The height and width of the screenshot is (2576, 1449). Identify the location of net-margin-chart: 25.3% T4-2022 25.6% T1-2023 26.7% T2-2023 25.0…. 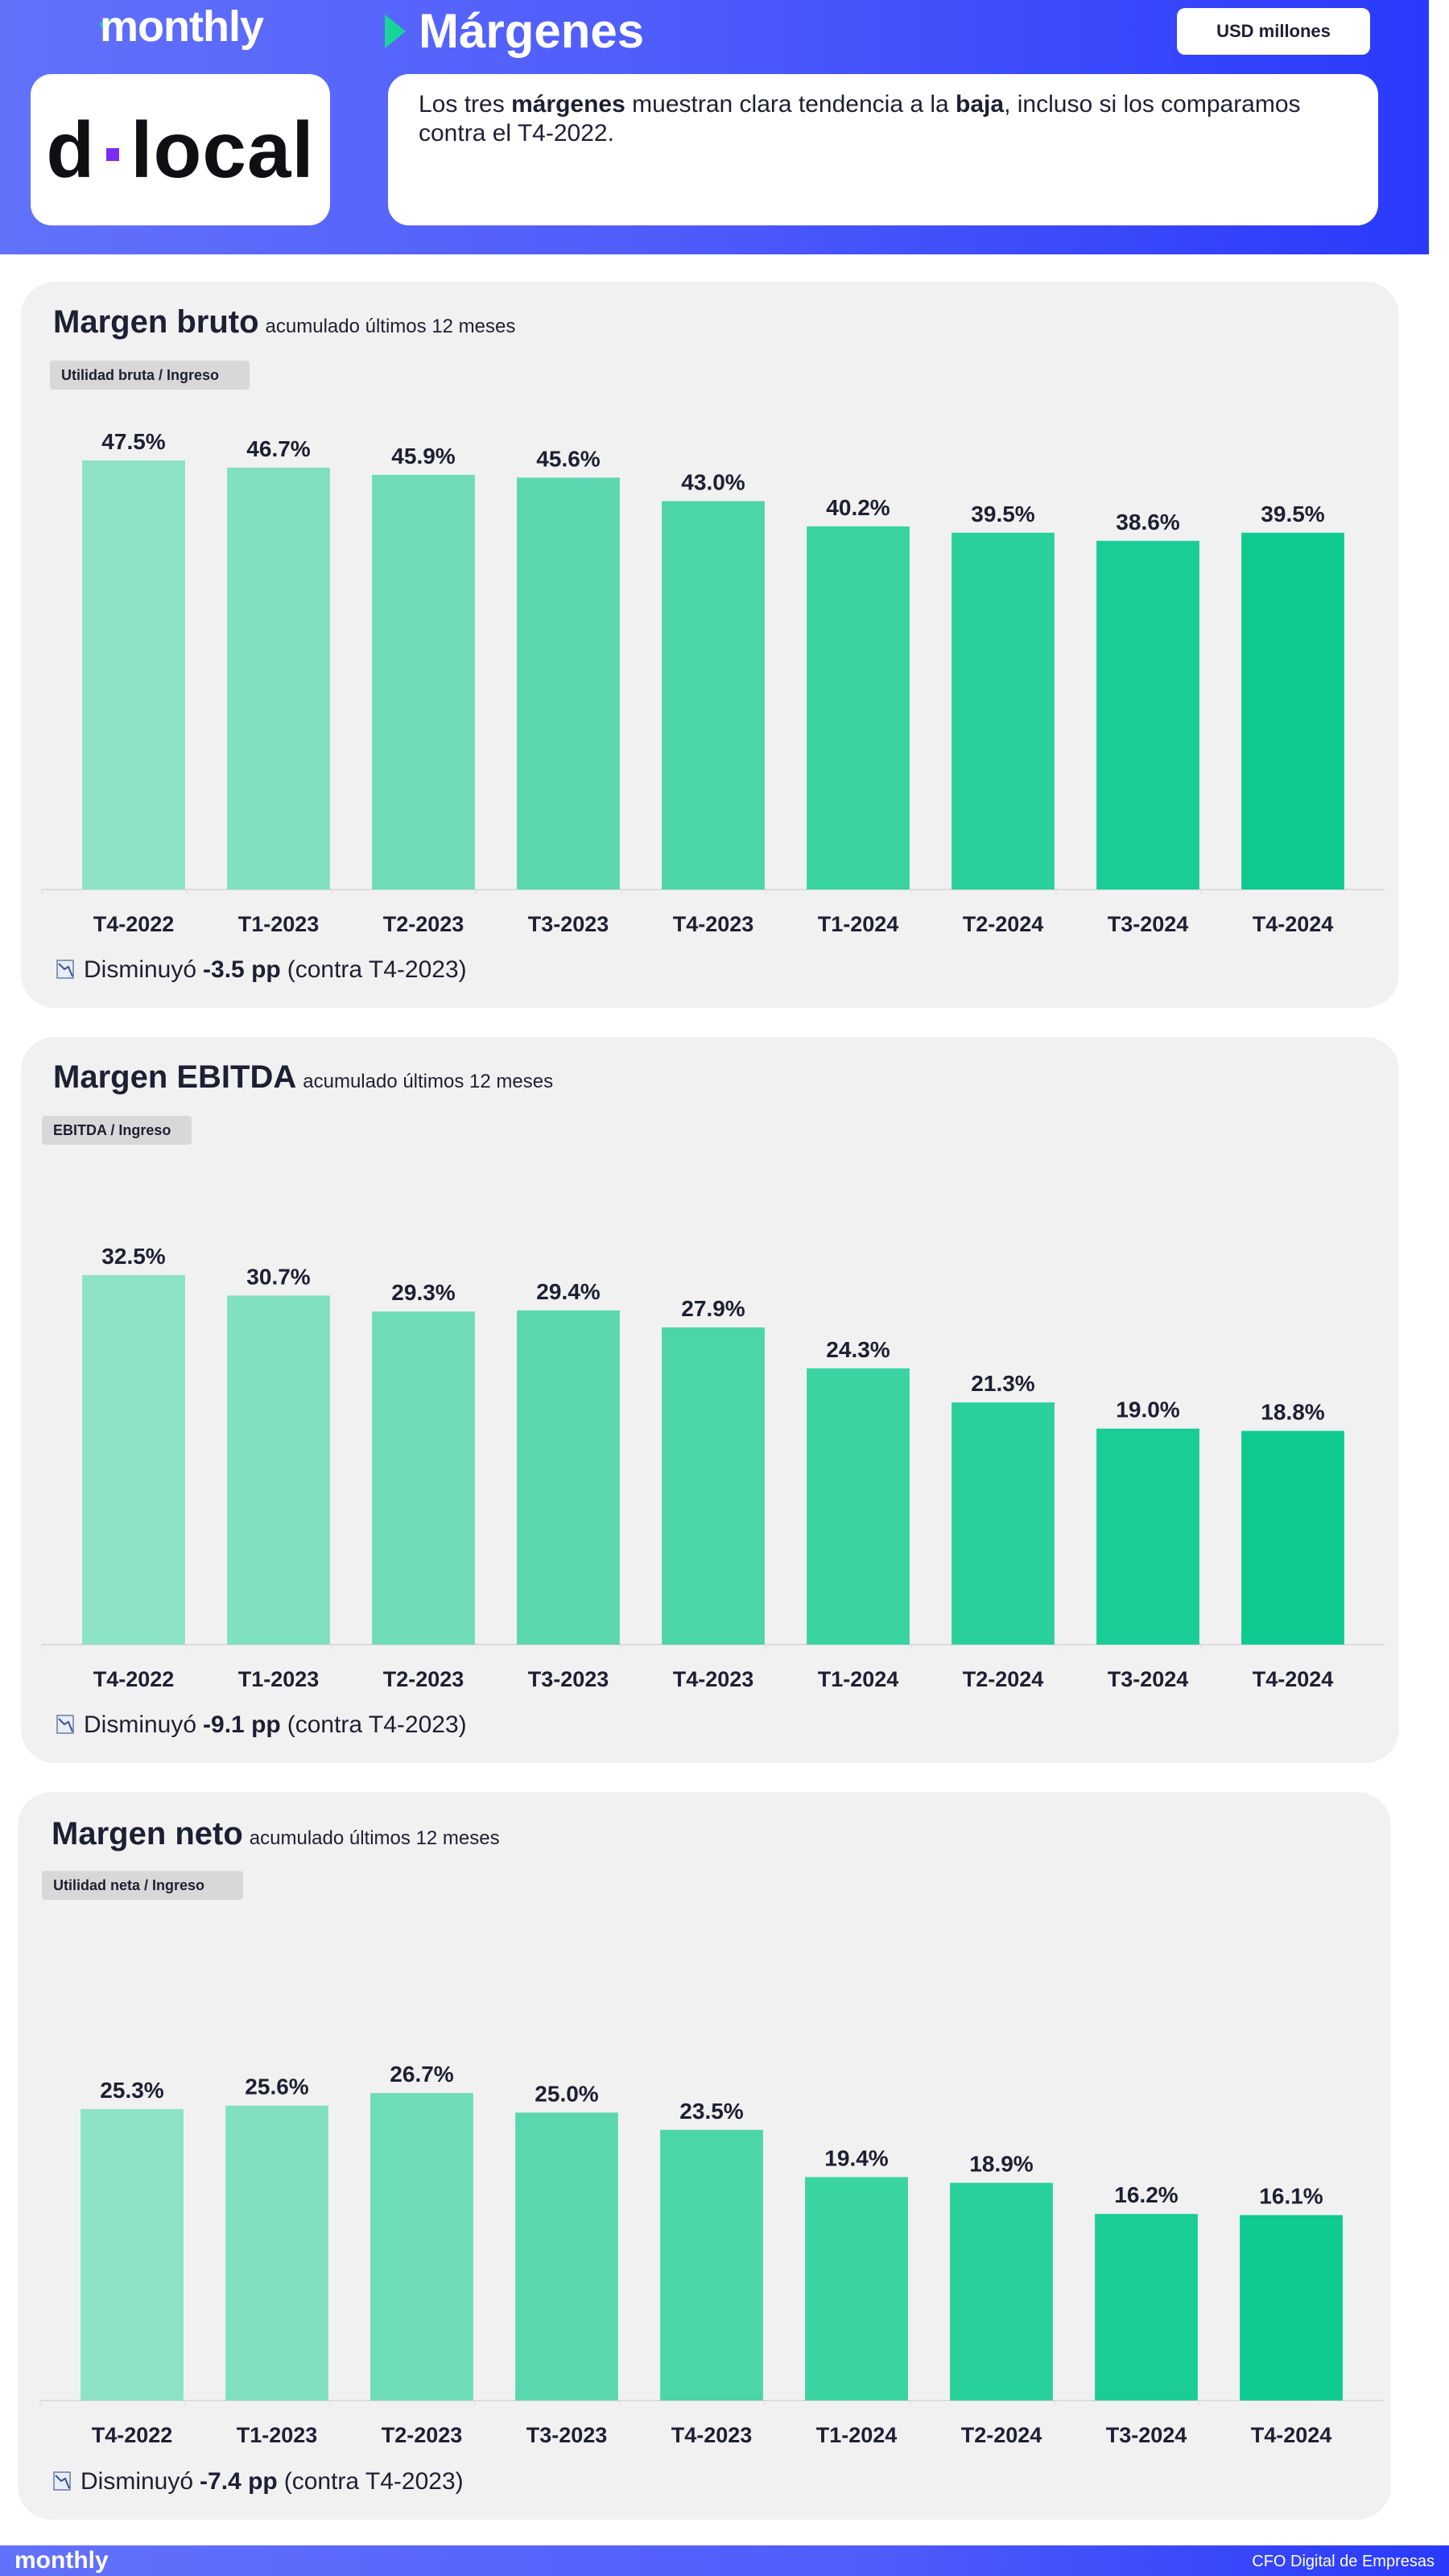
(711, 2254).